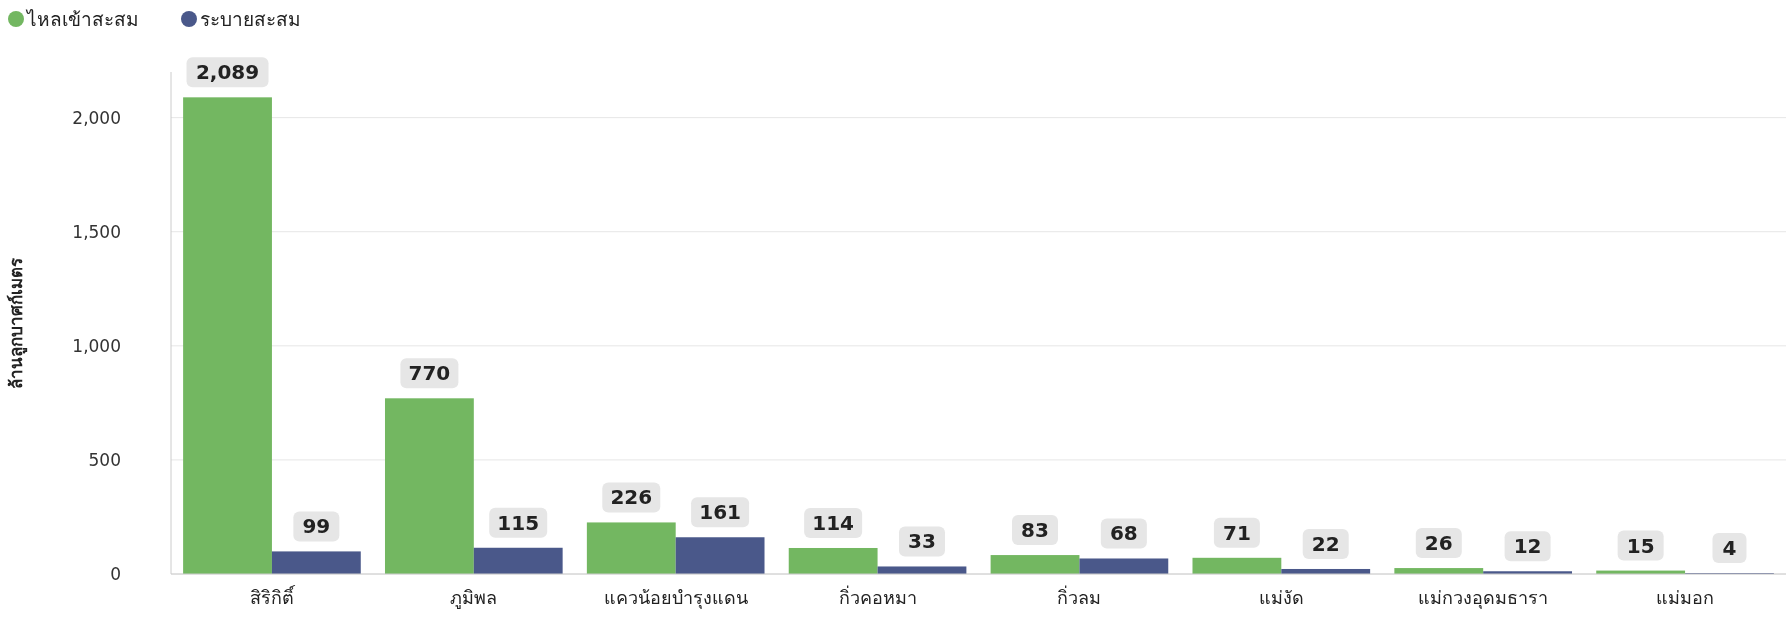 Image resolution: width=1786 pixels, height=623 pixels. Describe the element at coordinates (1325, 543) in the screenshot. I see `data-label: 22` at that location.